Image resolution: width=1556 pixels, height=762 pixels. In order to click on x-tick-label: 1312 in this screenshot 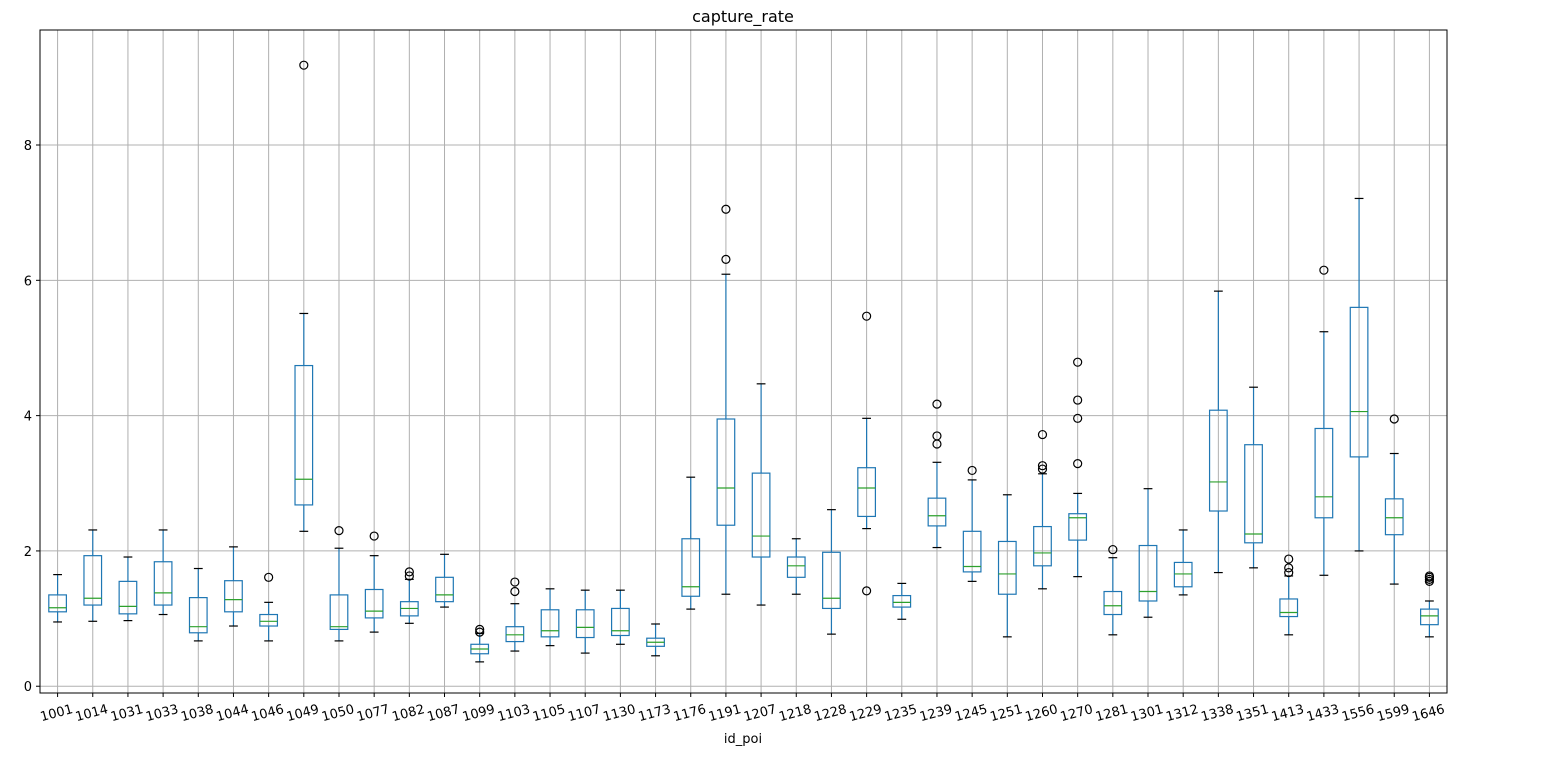, I will do `click(1182, 713)`.